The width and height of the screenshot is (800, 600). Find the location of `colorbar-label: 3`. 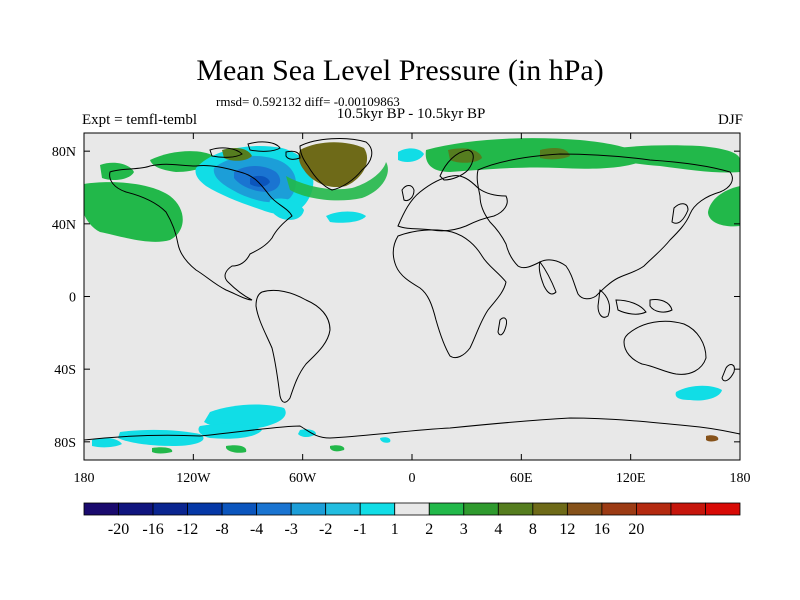

colorbar-label: 3 is located at coordinates (464, 529).